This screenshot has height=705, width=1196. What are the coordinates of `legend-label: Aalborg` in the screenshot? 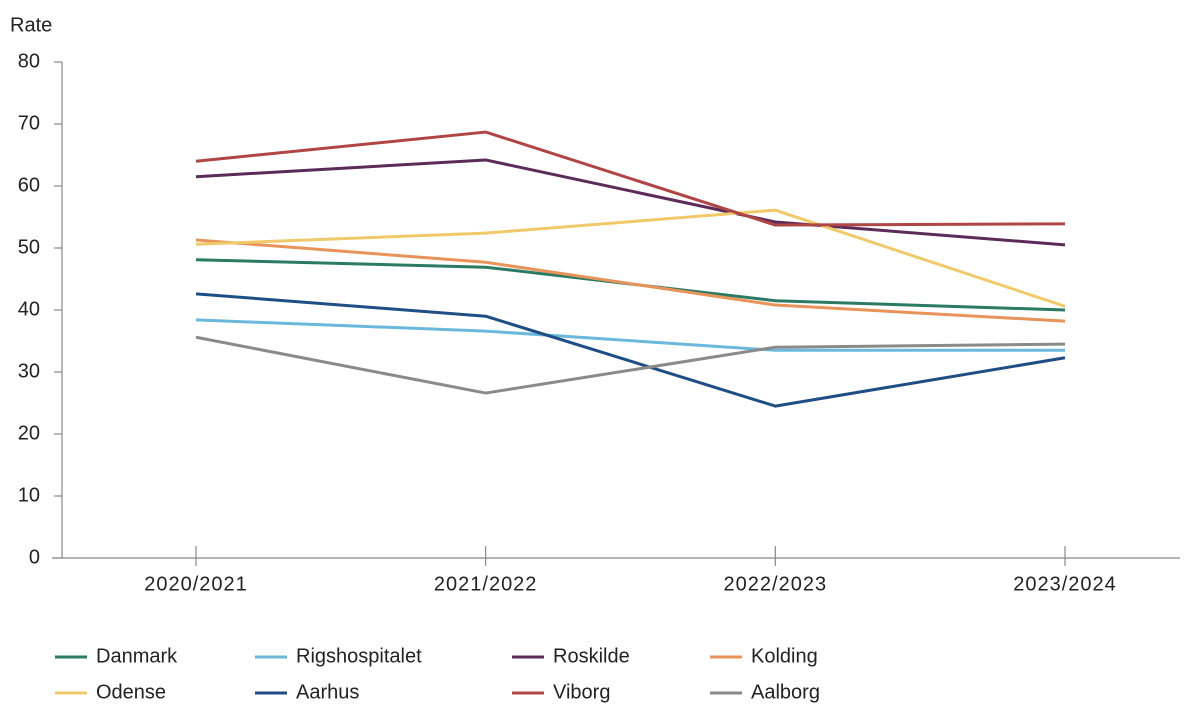 It's located at (785, 692).